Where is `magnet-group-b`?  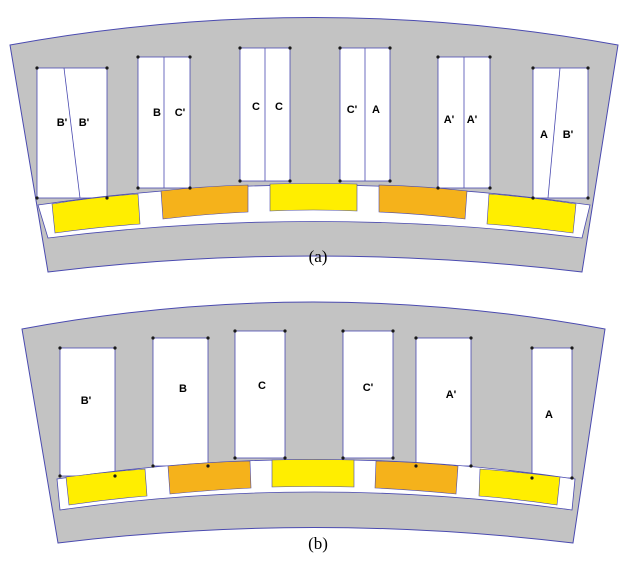
magnet-group-b is located at coordinates (313, 482).